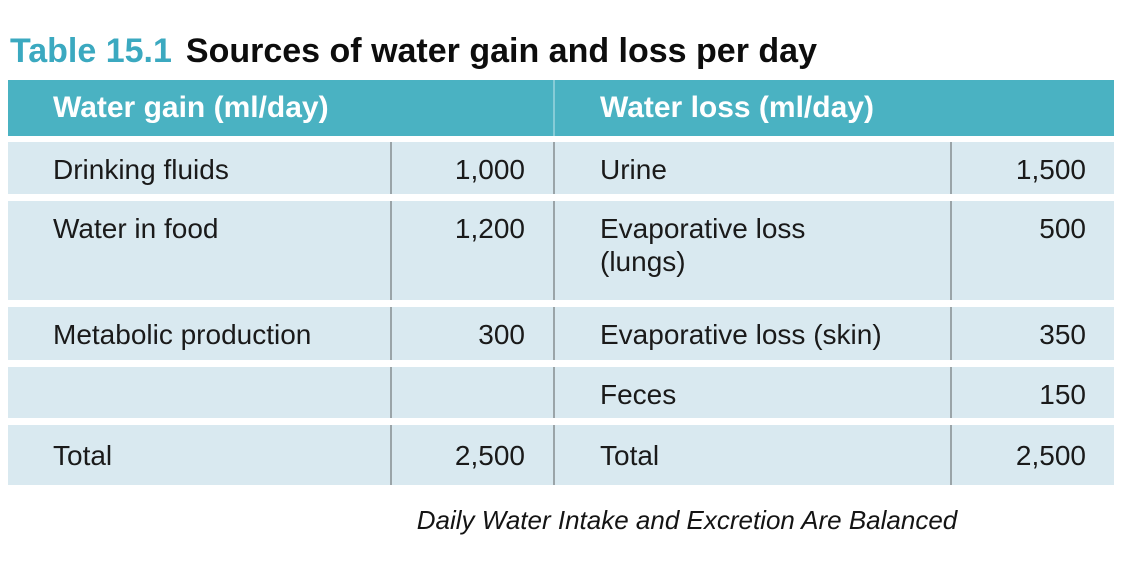 The image size is (1128, 564). I want to click on table-number: Table 15.1, so click(91, 50).